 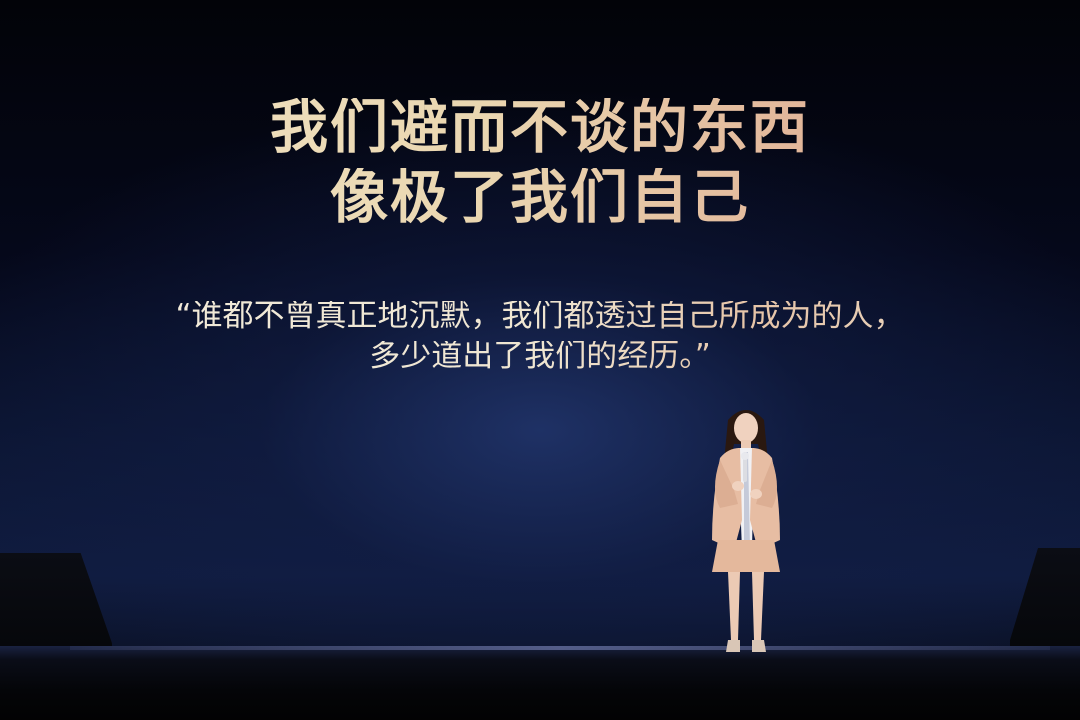 I want to click on slide-quote-line-1: “谁都不曾真正地沉默，我们都透过自己所成为的人，, so click(x=540, y=316).